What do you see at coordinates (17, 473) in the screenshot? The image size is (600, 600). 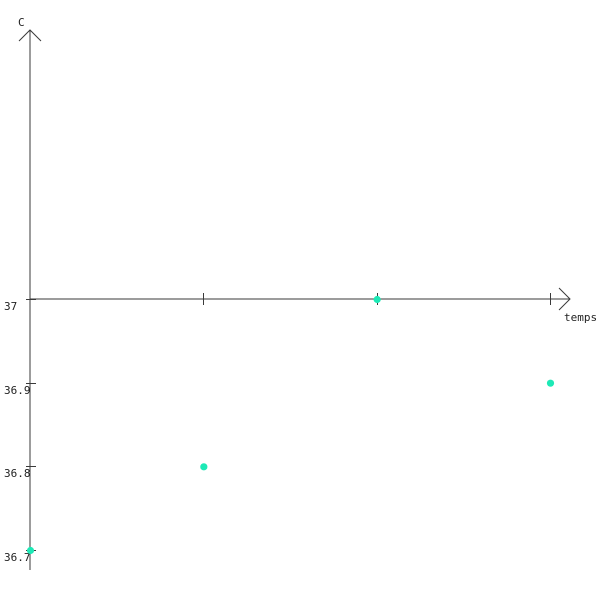 I see `y-tick-label: 36.8` at bounding box center [17, 473].